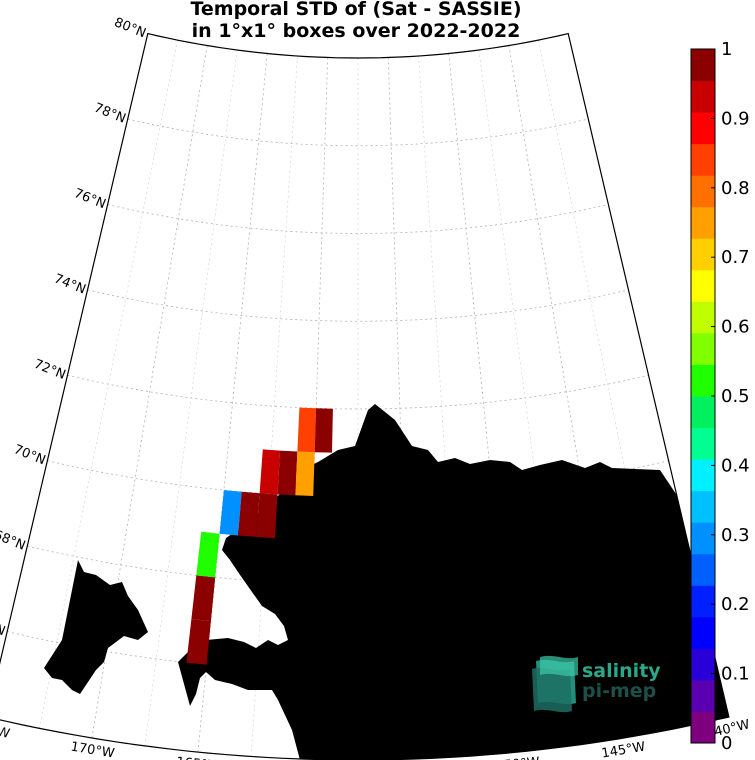 The image size is (755, 760). Describe the element at coordinates (13, 541) in the screenshot. I see `latitude-label: 68°N` at that location.